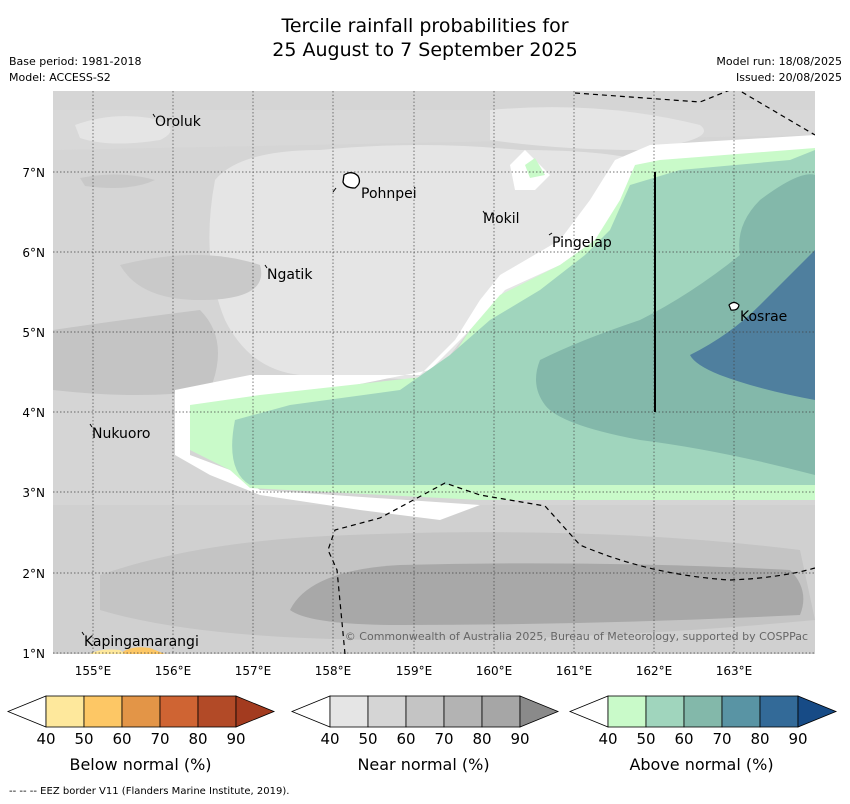 The height and width of the screenshot is (804, 850). What do you see at coordinates (424, 262) in the screenshot?
I see `near-normal-50-region` at bounding box center [424, 262].